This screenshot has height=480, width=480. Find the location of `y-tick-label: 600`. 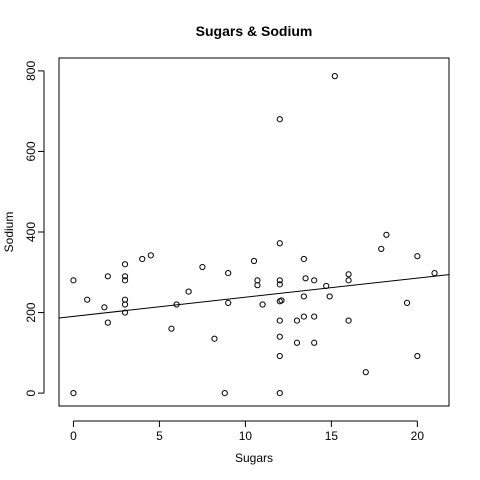

y-tick-label: 600 is located at coordinates (31, 151).